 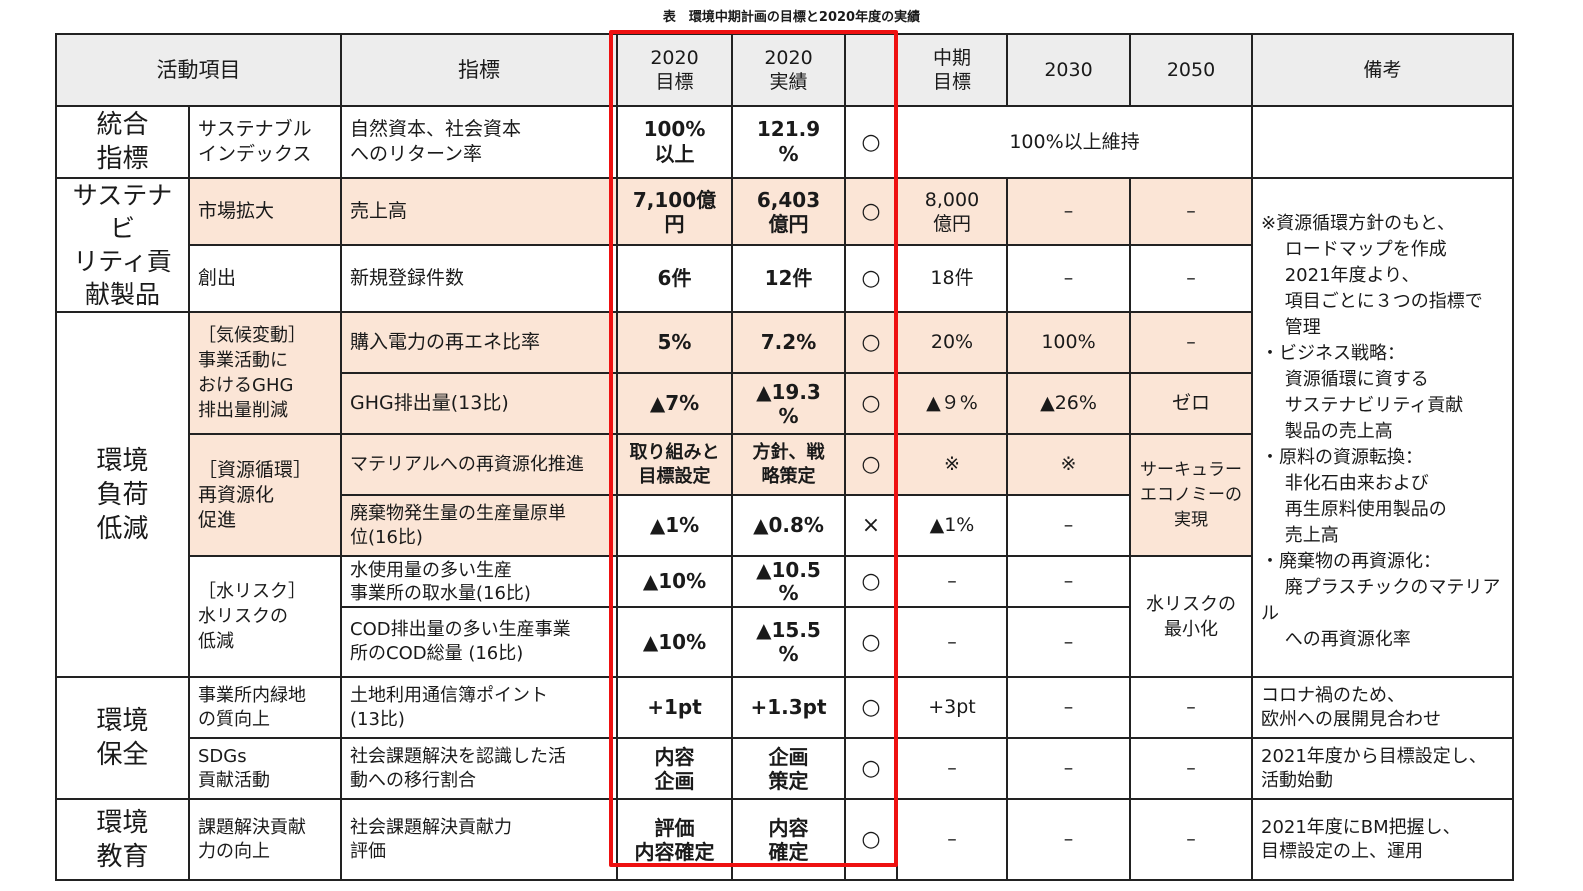 I want to click on subcategory-cell: 市場拡大, so click(x=265, y=211).